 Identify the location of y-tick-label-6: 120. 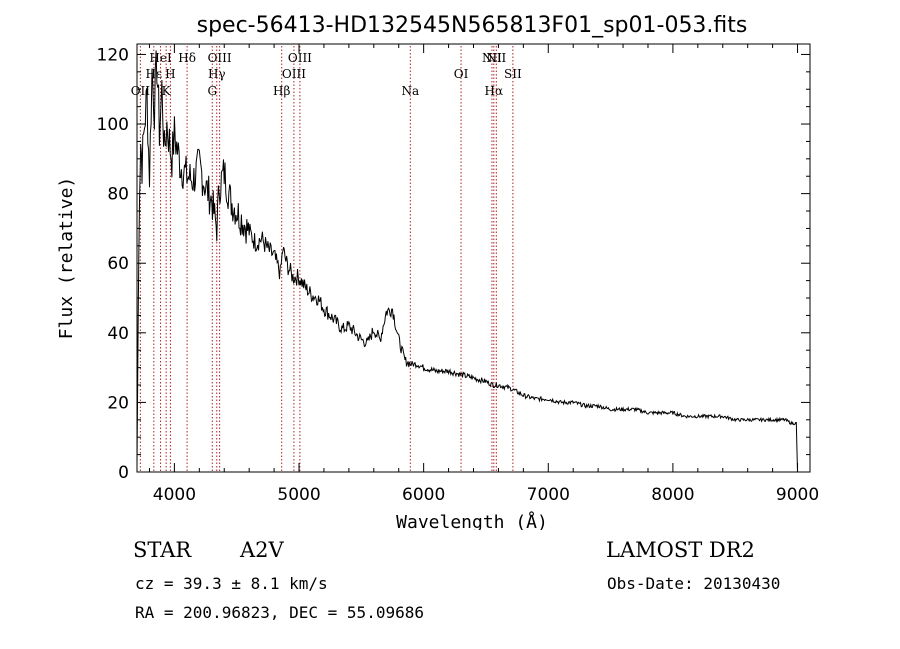
(113, 55).